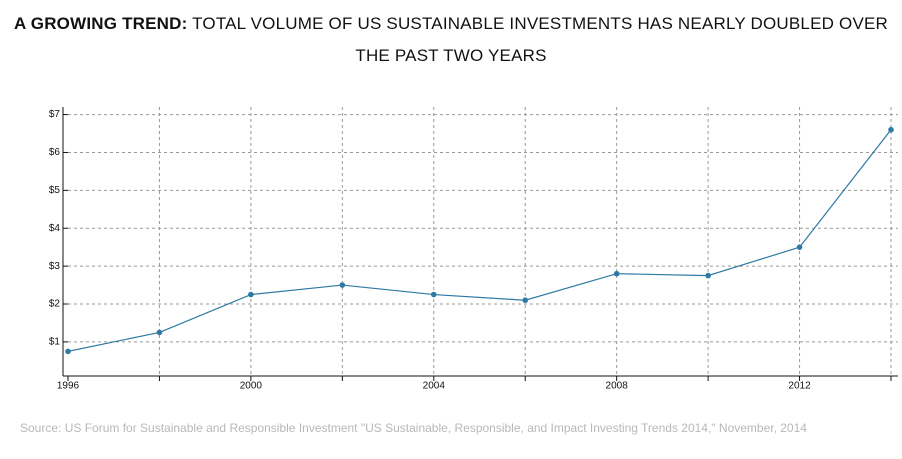 This screenshot has height=459, width=902. Describe the element at coordinates (55, 228) in the screenshot. I see `y-tick-label: $4` at that location.